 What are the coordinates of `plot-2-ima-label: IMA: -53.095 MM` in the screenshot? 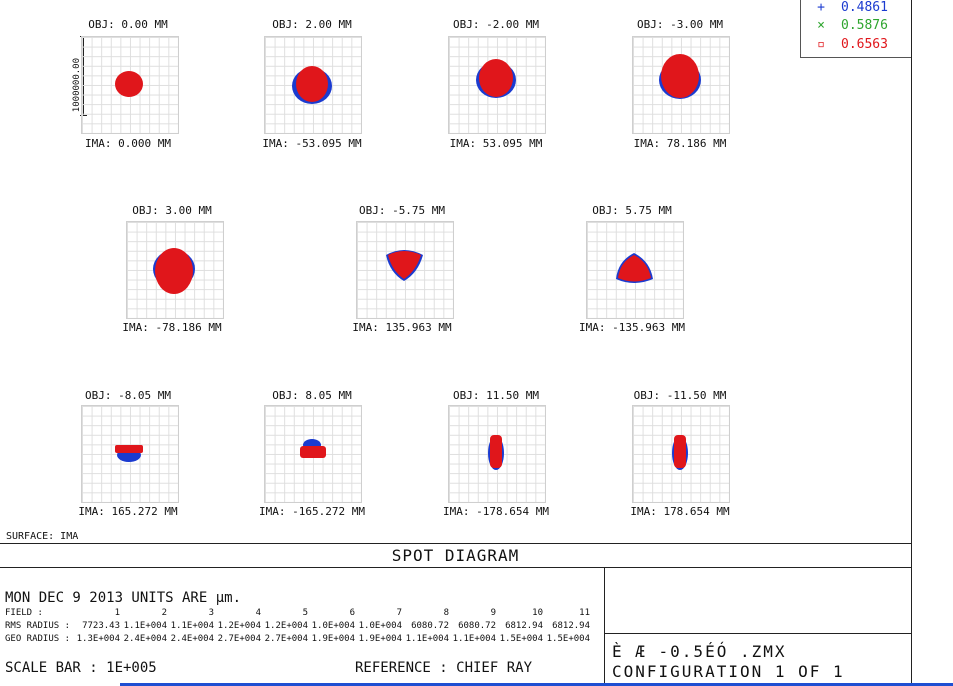 It's located at (312, 143).